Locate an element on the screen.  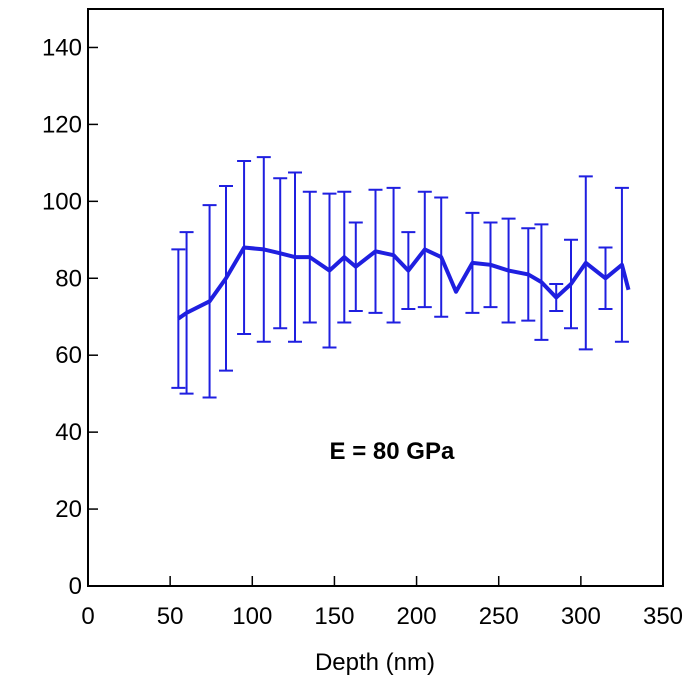
y-tick-label: 120 is located at coordinates (62, 124).